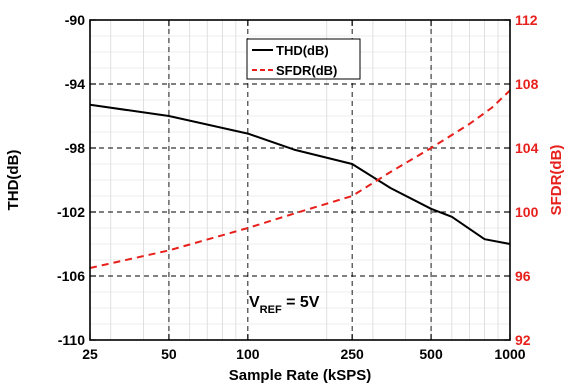 Image resolution: width=573 pixels, height=385 pixels. What do you see at coordinates (509, 354) in the screenshot?
I see `x-tick-label: 1000` at bounding box center [509, 354].